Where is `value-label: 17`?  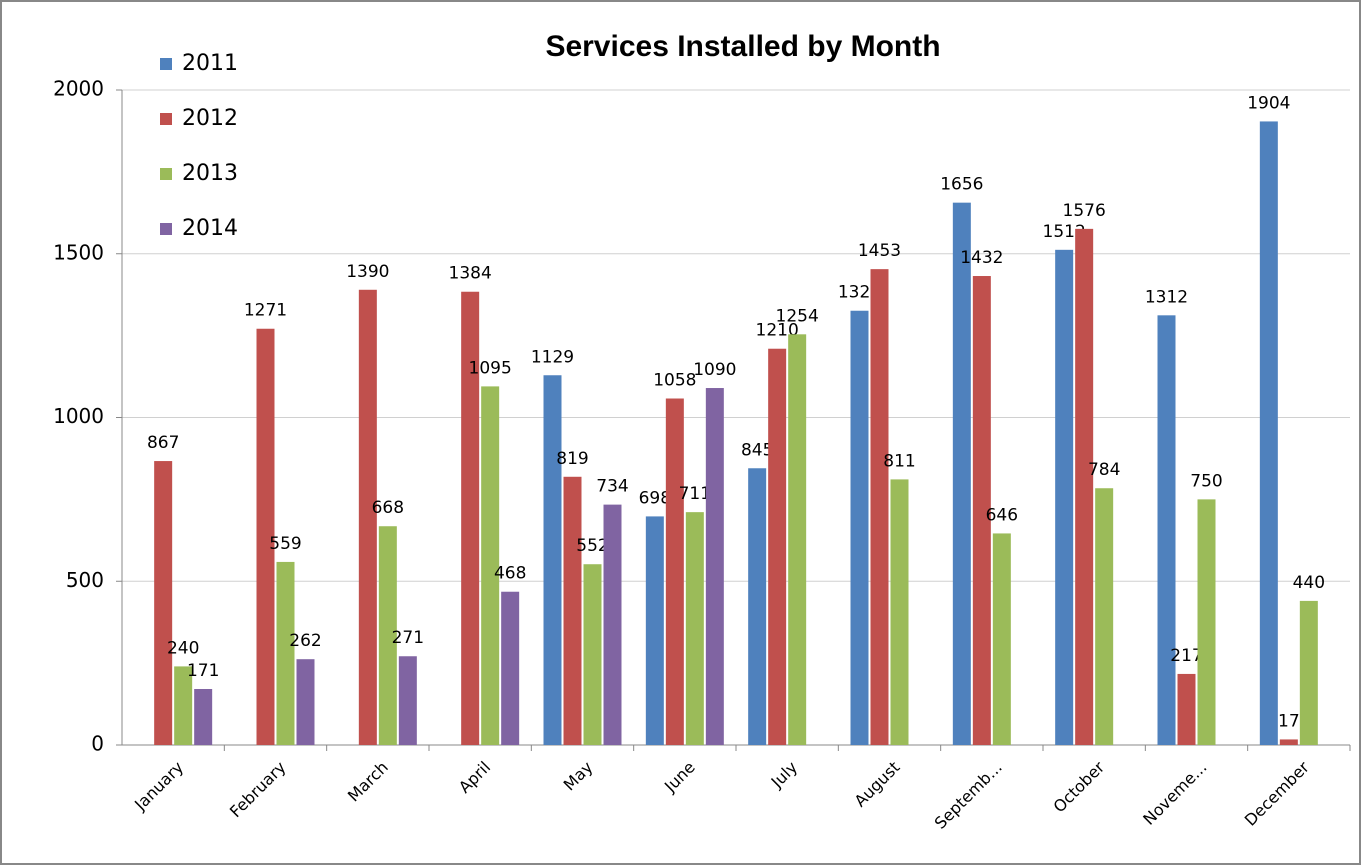
value-label: 17 is located at coordinates (1289, 721).